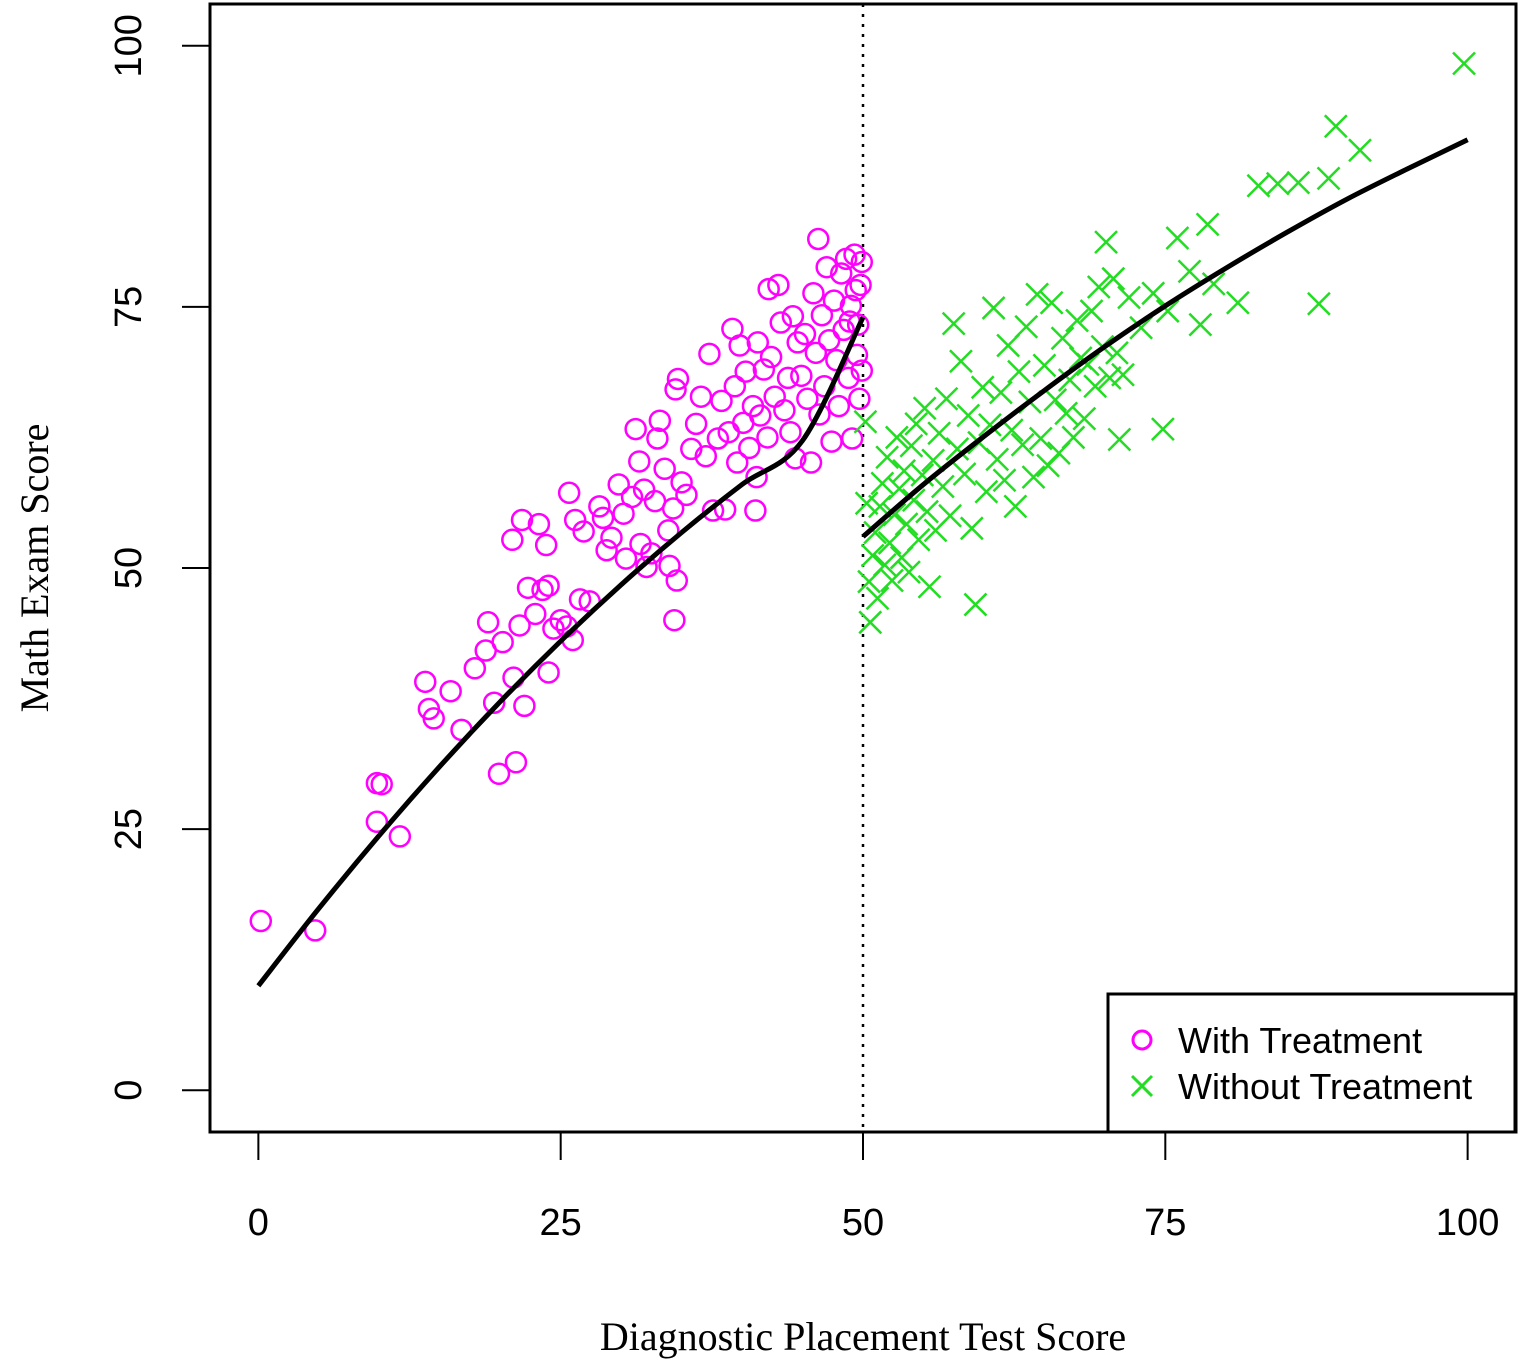 This screenshot has height=1363, width=1522. Describe the element at coordinates (258, 1223) in the screenshot. I see `x-tick-label: 0` at that location.